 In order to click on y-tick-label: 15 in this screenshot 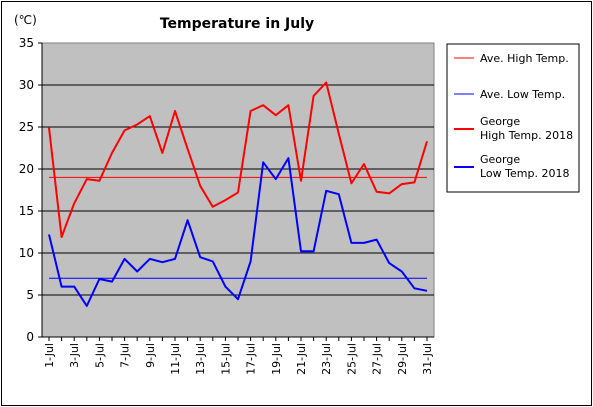, I will do `click(26, 211)`.